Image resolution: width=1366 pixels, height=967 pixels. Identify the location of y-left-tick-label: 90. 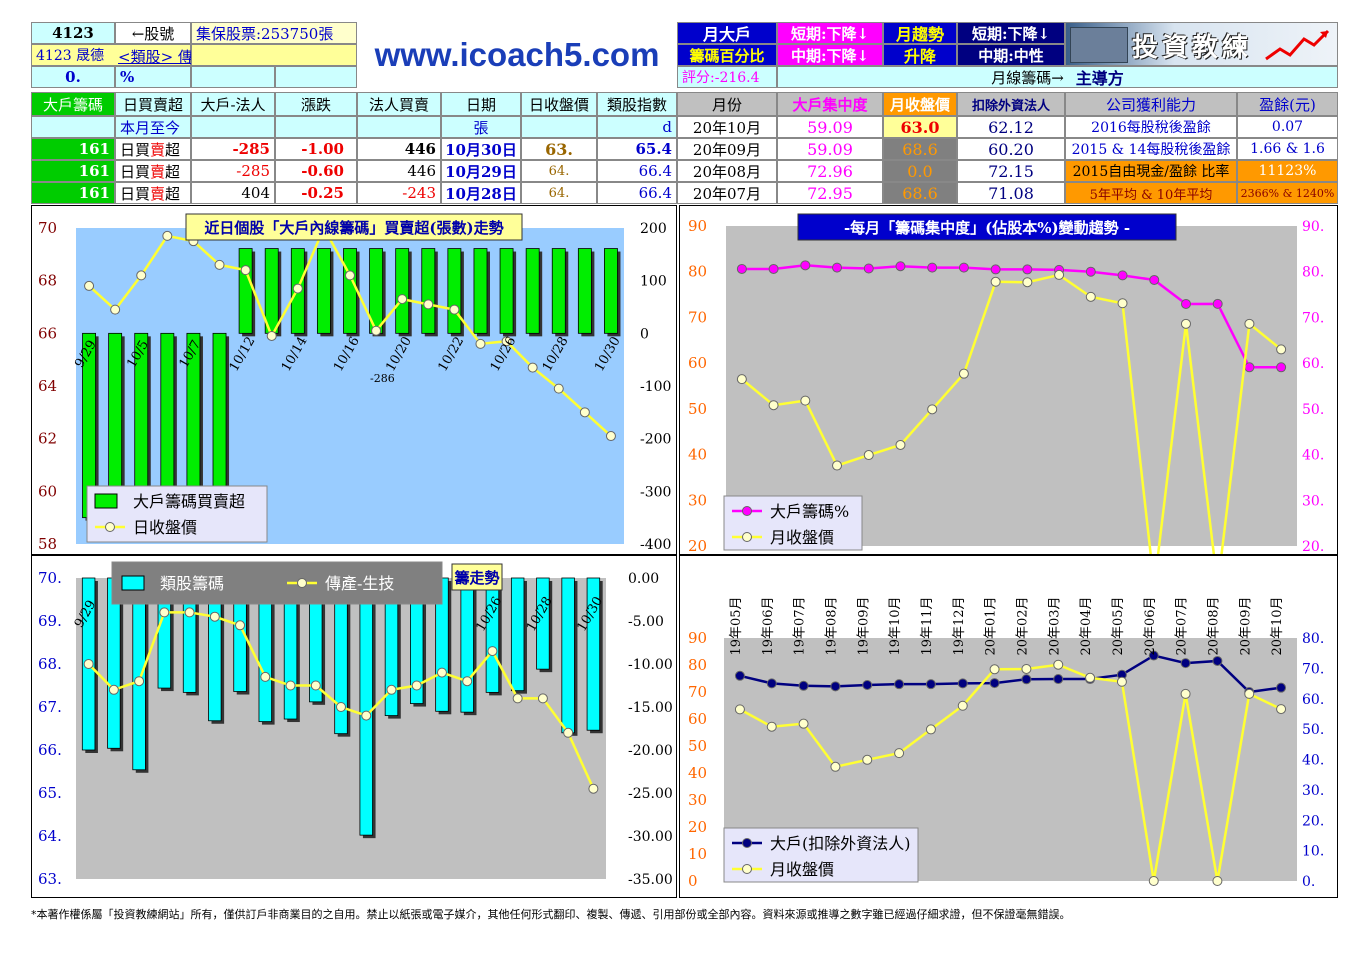
(697, 226).